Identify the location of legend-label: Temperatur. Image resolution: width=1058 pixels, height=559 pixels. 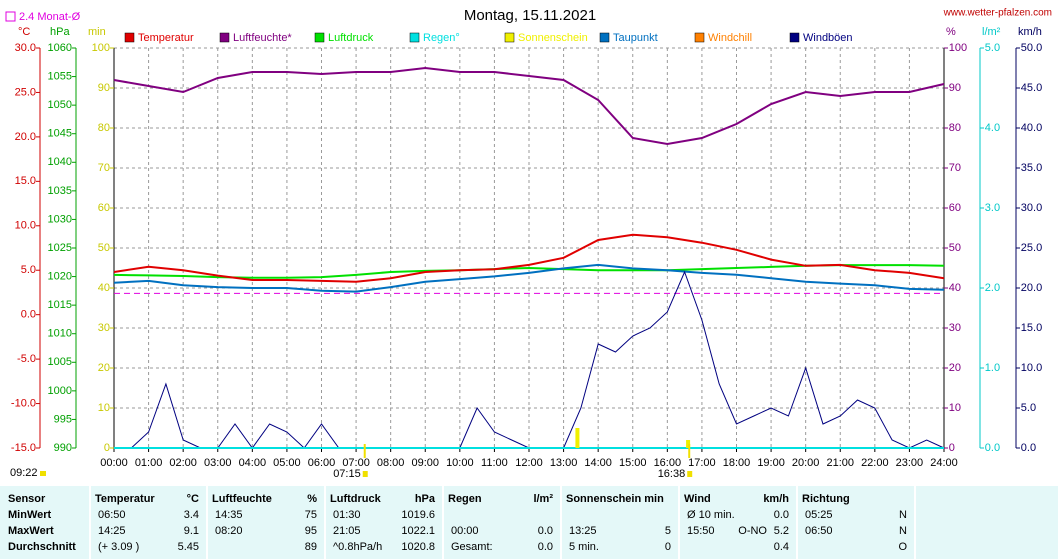
(166, 38).